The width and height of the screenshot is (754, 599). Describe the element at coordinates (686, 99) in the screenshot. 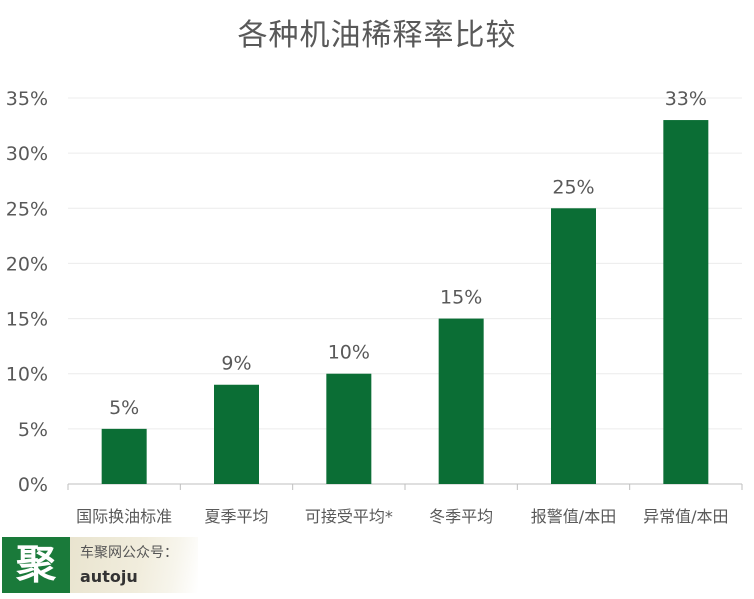

I see `data-label: 33%` at that location.